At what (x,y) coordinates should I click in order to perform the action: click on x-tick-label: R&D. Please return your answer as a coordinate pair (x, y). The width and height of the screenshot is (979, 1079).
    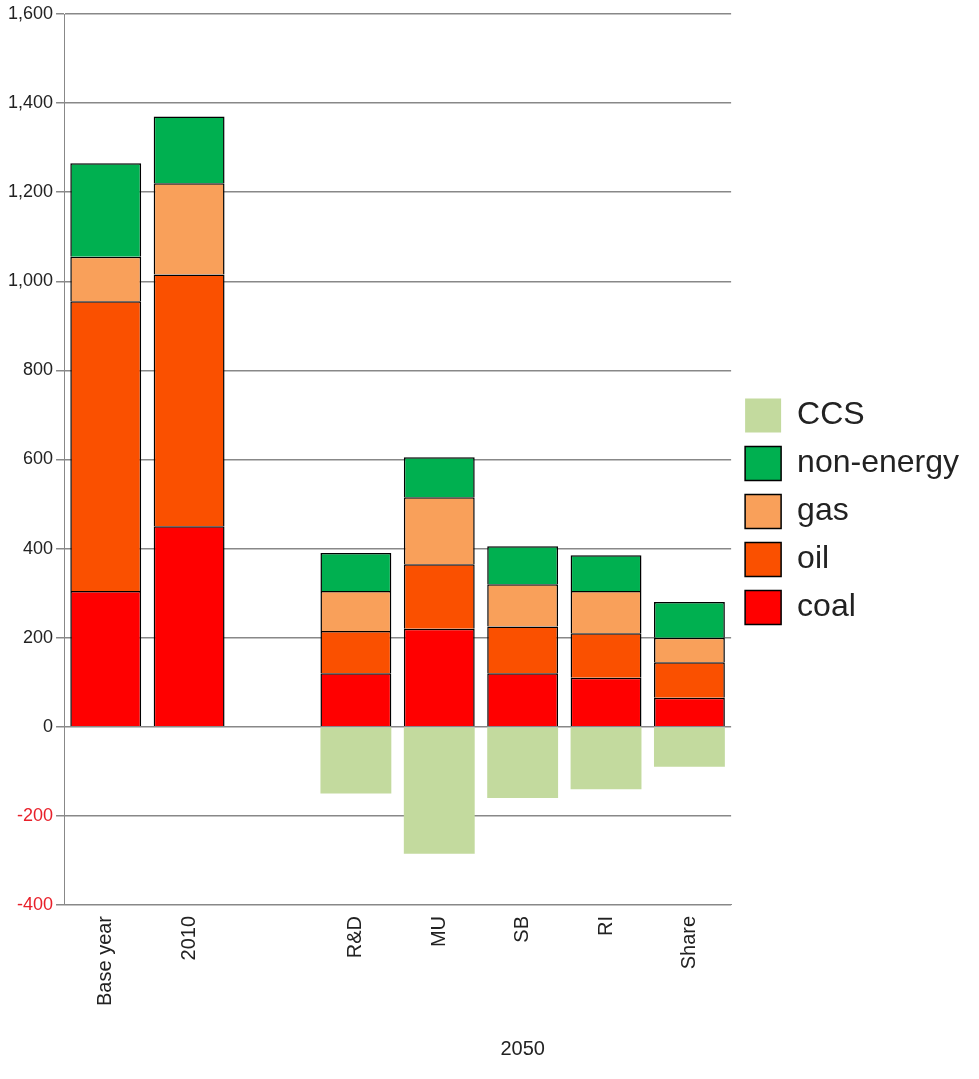
    Looking at the image, I should click on (354, 937).